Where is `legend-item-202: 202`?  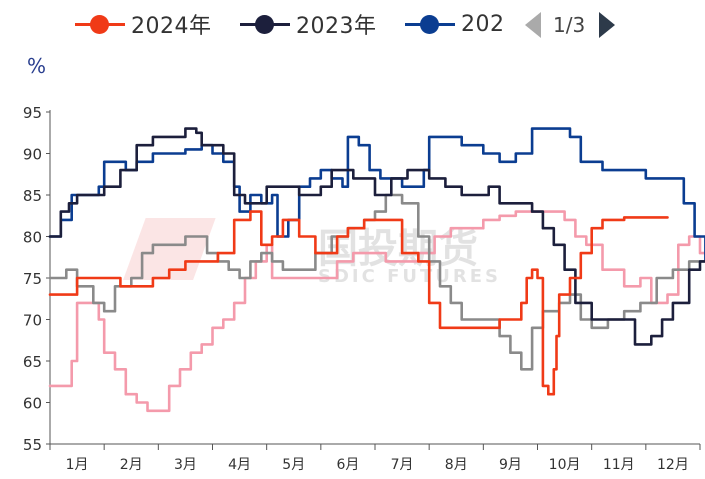 legend-item-202: 202 is located at coordinates (455, 24).